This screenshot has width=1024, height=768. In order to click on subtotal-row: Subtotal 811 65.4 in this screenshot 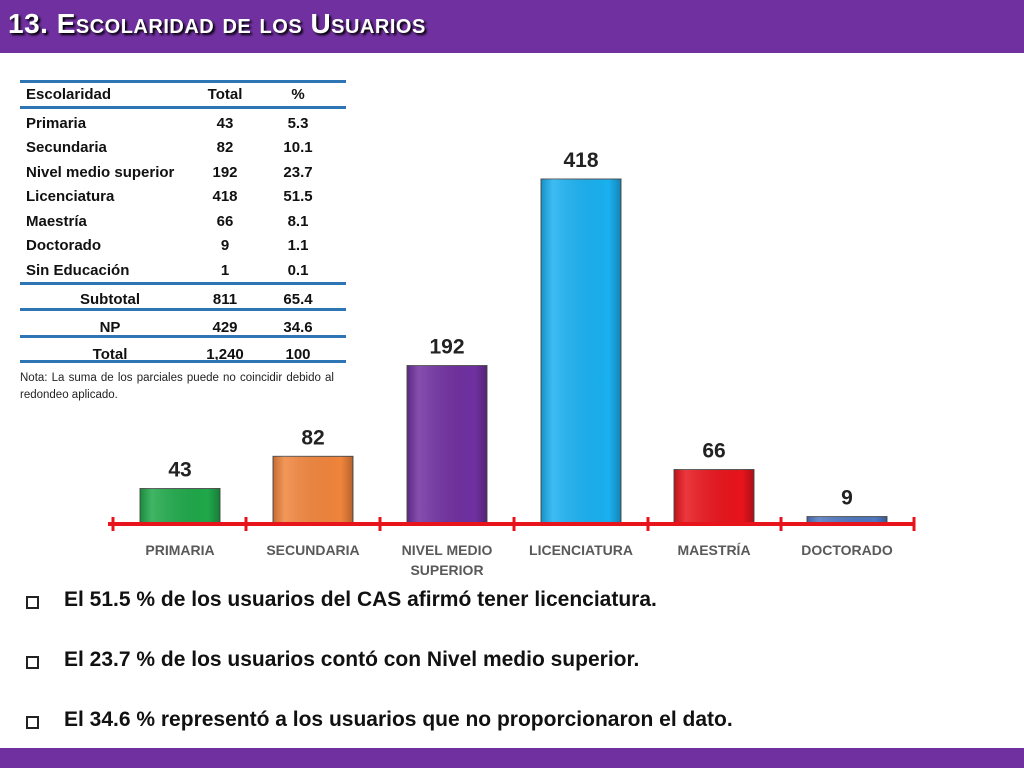, I will do `click(183, 299)`.